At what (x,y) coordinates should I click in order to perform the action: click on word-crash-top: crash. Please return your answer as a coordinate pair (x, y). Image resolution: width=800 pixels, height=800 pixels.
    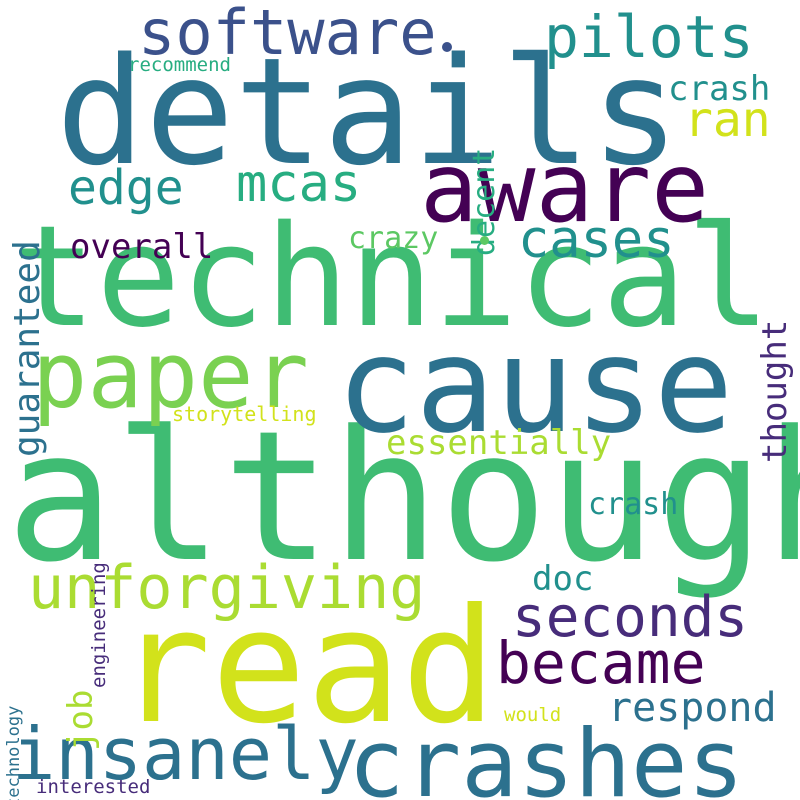
    Looking at the image, I should click on (719, 89).